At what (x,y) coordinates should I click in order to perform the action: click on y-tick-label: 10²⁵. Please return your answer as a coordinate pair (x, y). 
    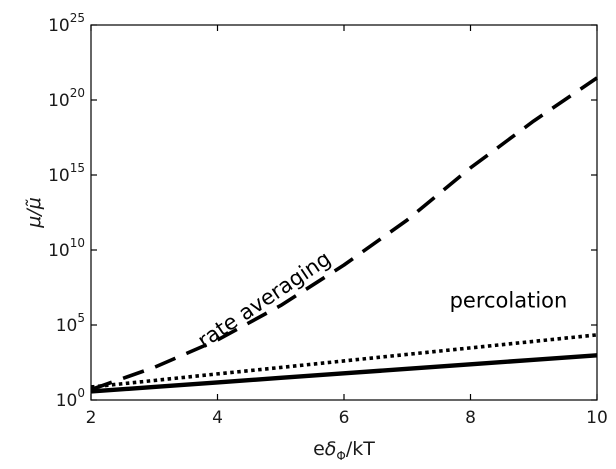
    Looking at the image, I should click on (66, 23).